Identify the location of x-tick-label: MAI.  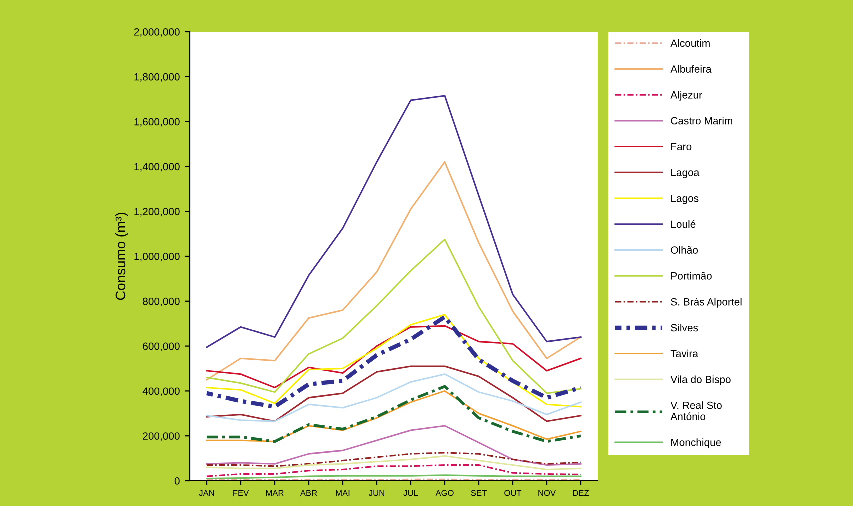
(343, 493).